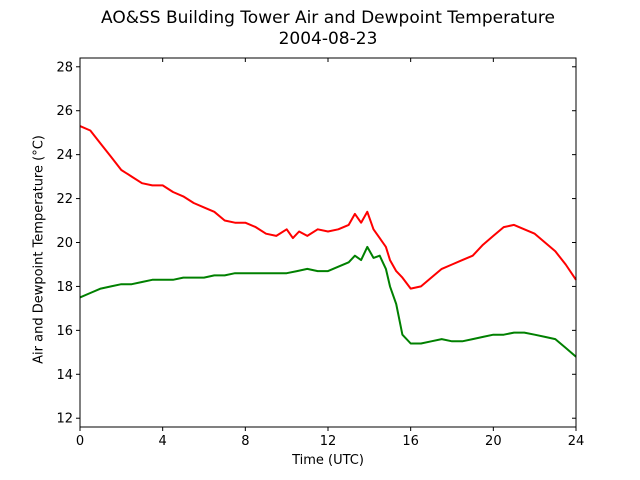 This screenshot has width=640, height=480. What do you see at coordinates (328, 460) in the screenshot?
I see `x-axis-label: Time (UTC)` at bounding box center [328, 460].